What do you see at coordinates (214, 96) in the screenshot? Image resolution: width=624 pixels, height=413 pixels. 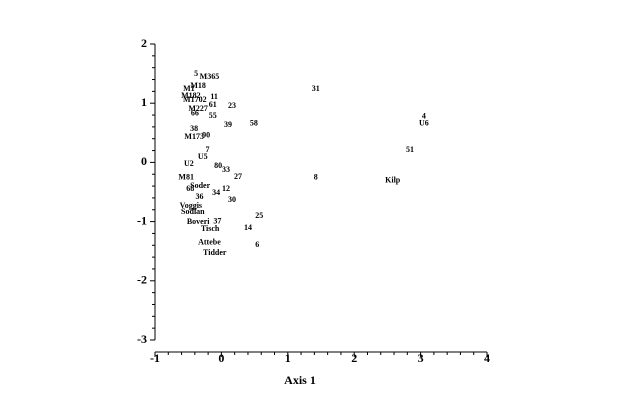 I see `point-label: 11` at bounding box center [214, 96].